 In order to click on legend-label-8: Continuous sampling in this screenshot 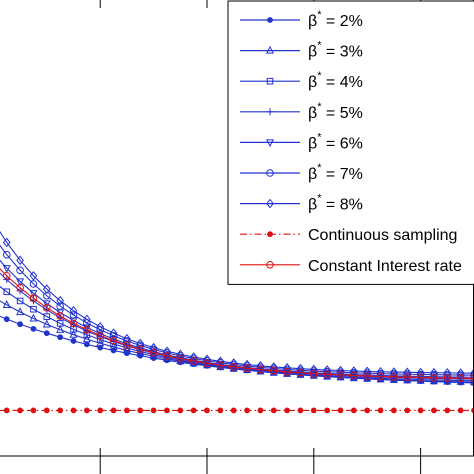, I will do `click(382, 235)`.